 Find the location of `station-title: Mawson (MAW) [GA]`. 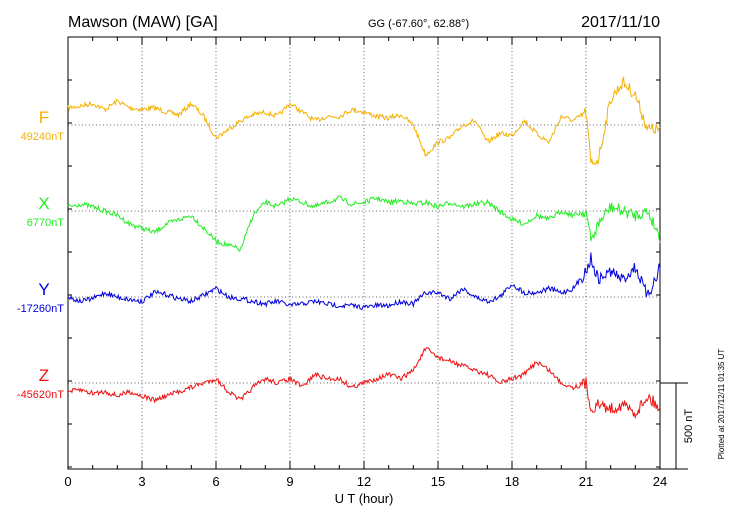

station-title: Mawson (MAW) [GA] is located at coordinates (143, 22).